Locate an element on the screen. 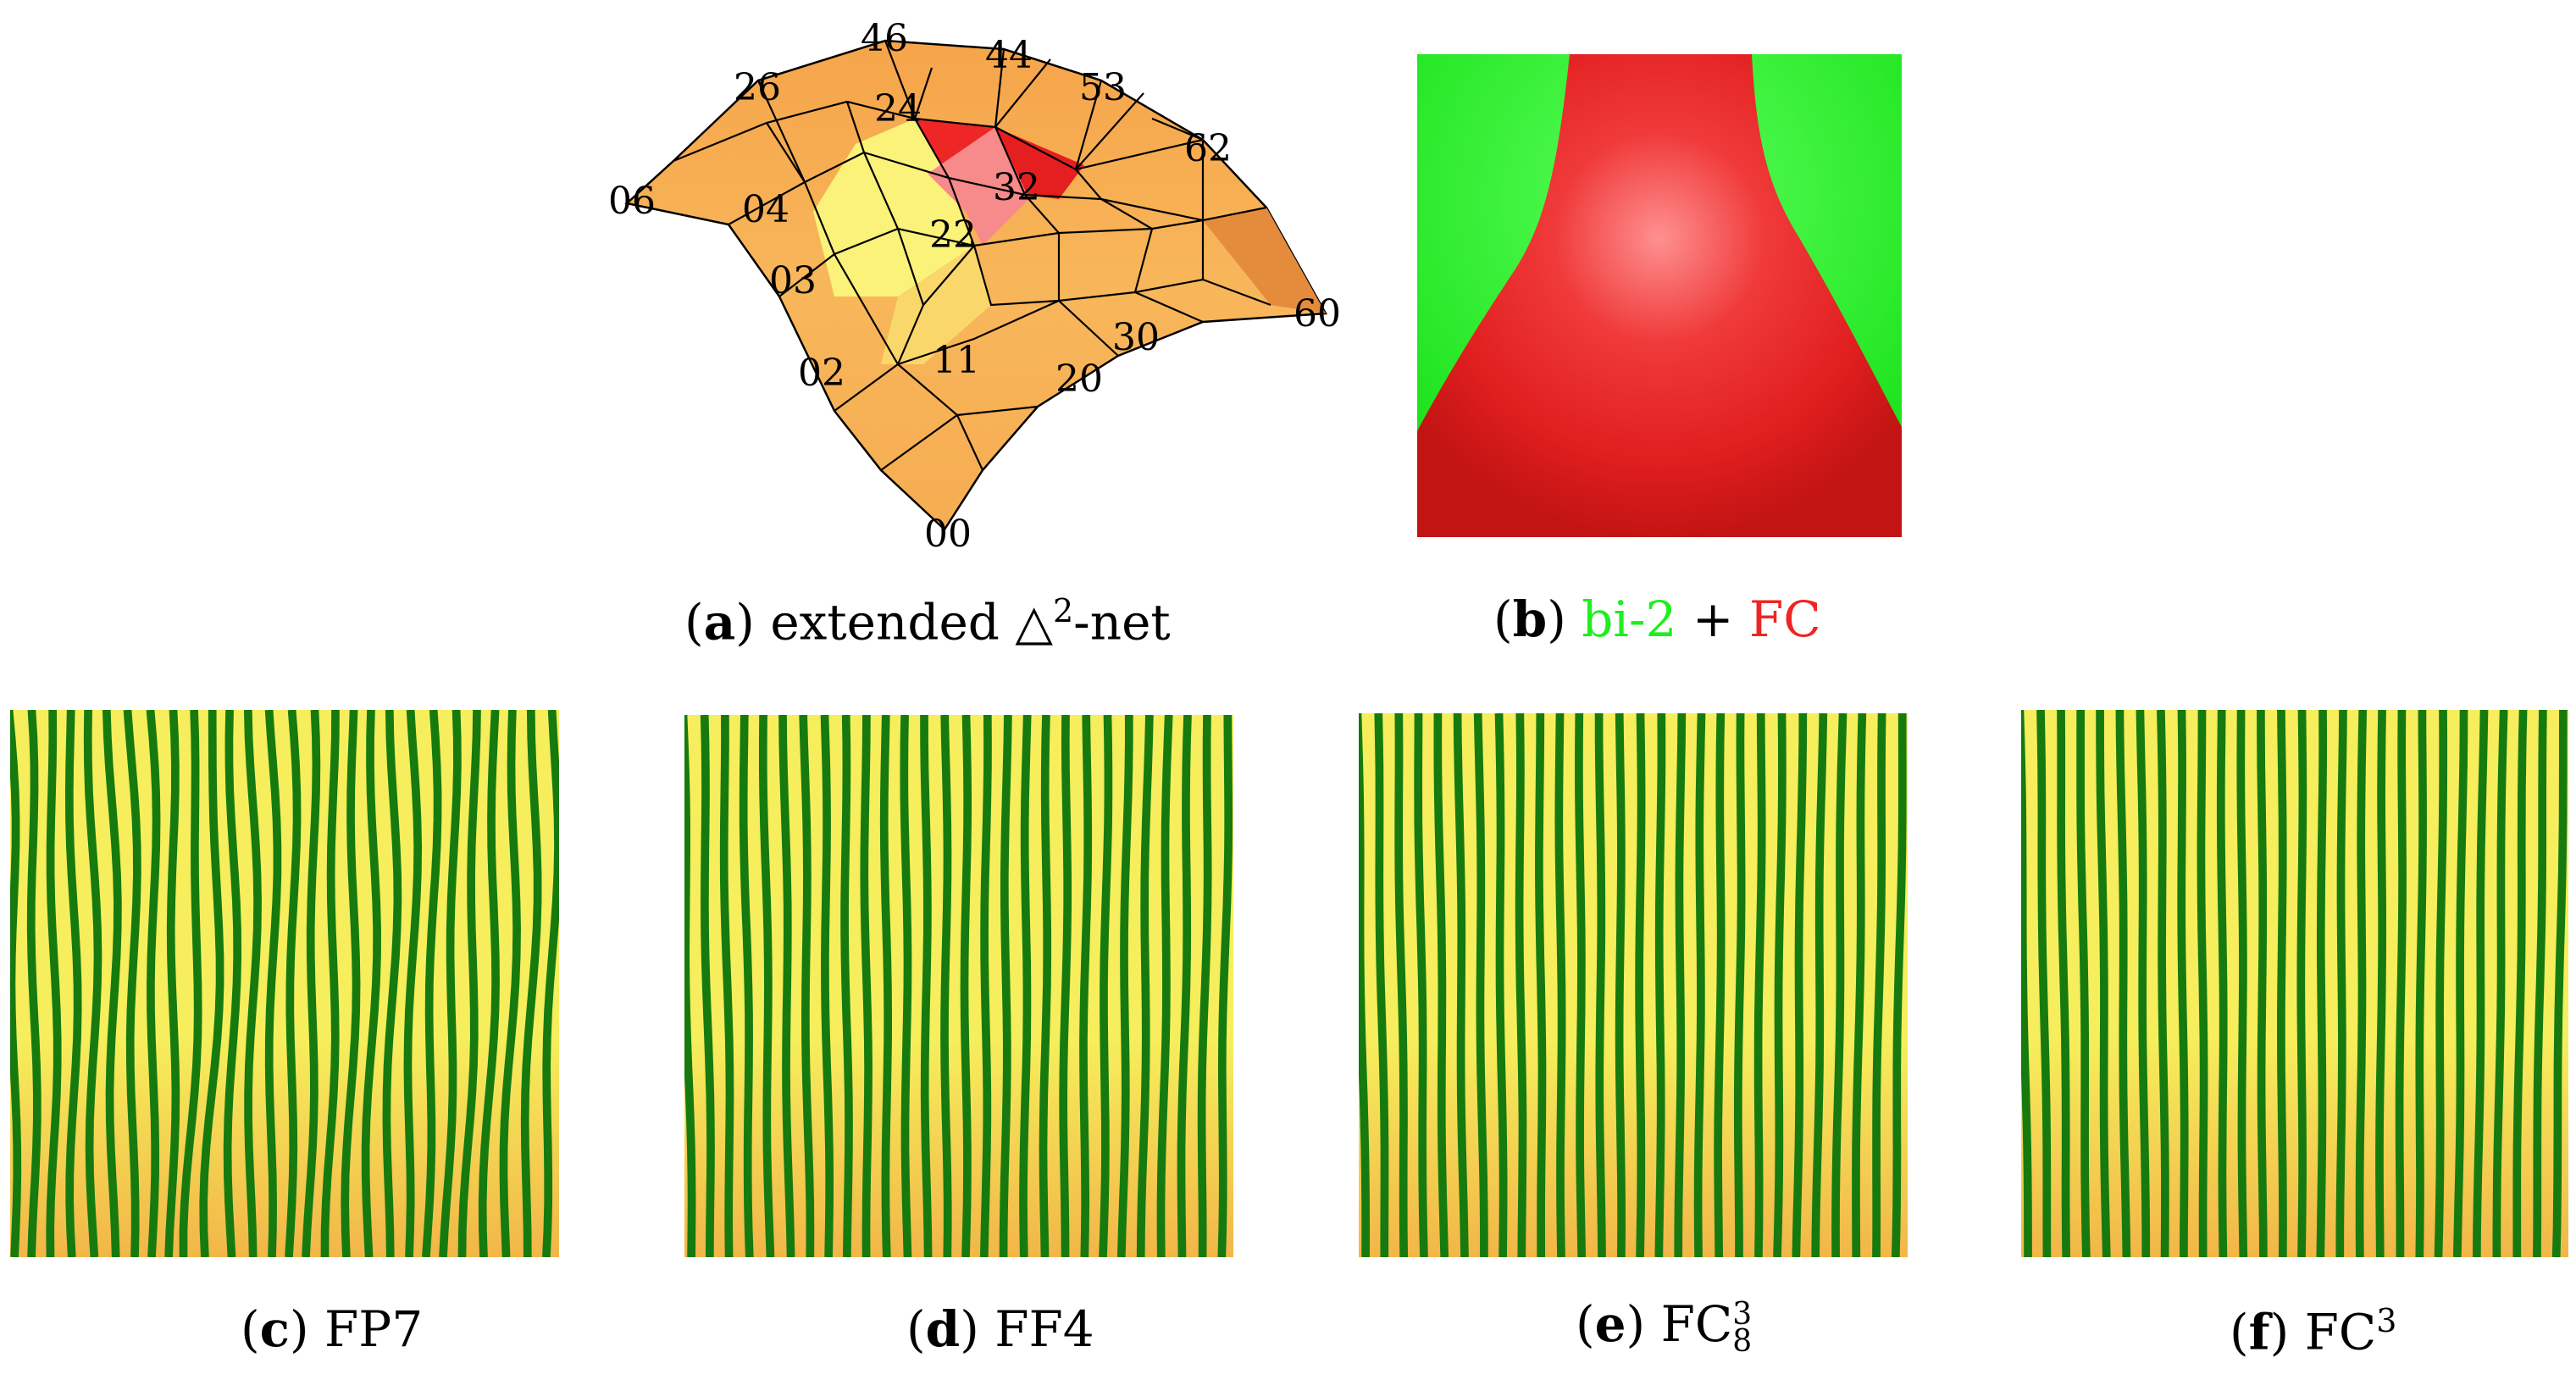 The image size is (2576, 1380). stripe-panel-c is located at coordinates (284, 983).